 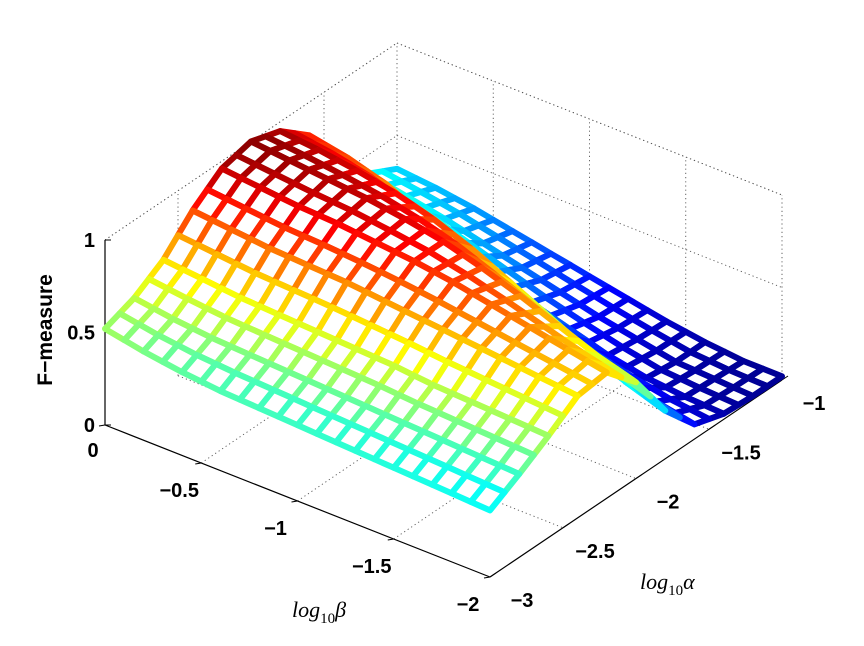 I want to click on x-tick-label: −1, so click(x=814, y=404).